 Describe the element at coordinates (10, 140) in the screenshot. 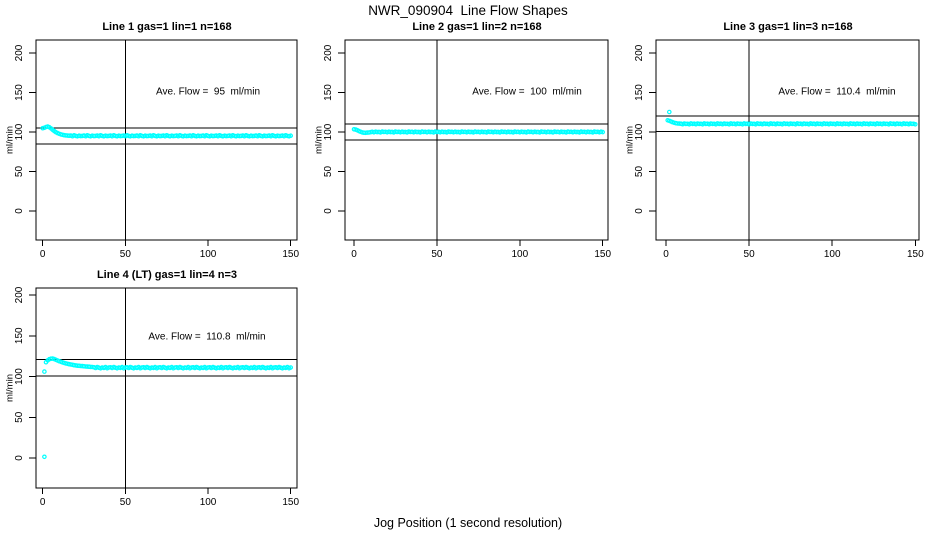

I see `y-axis-label-line1: ml/min` at that location.